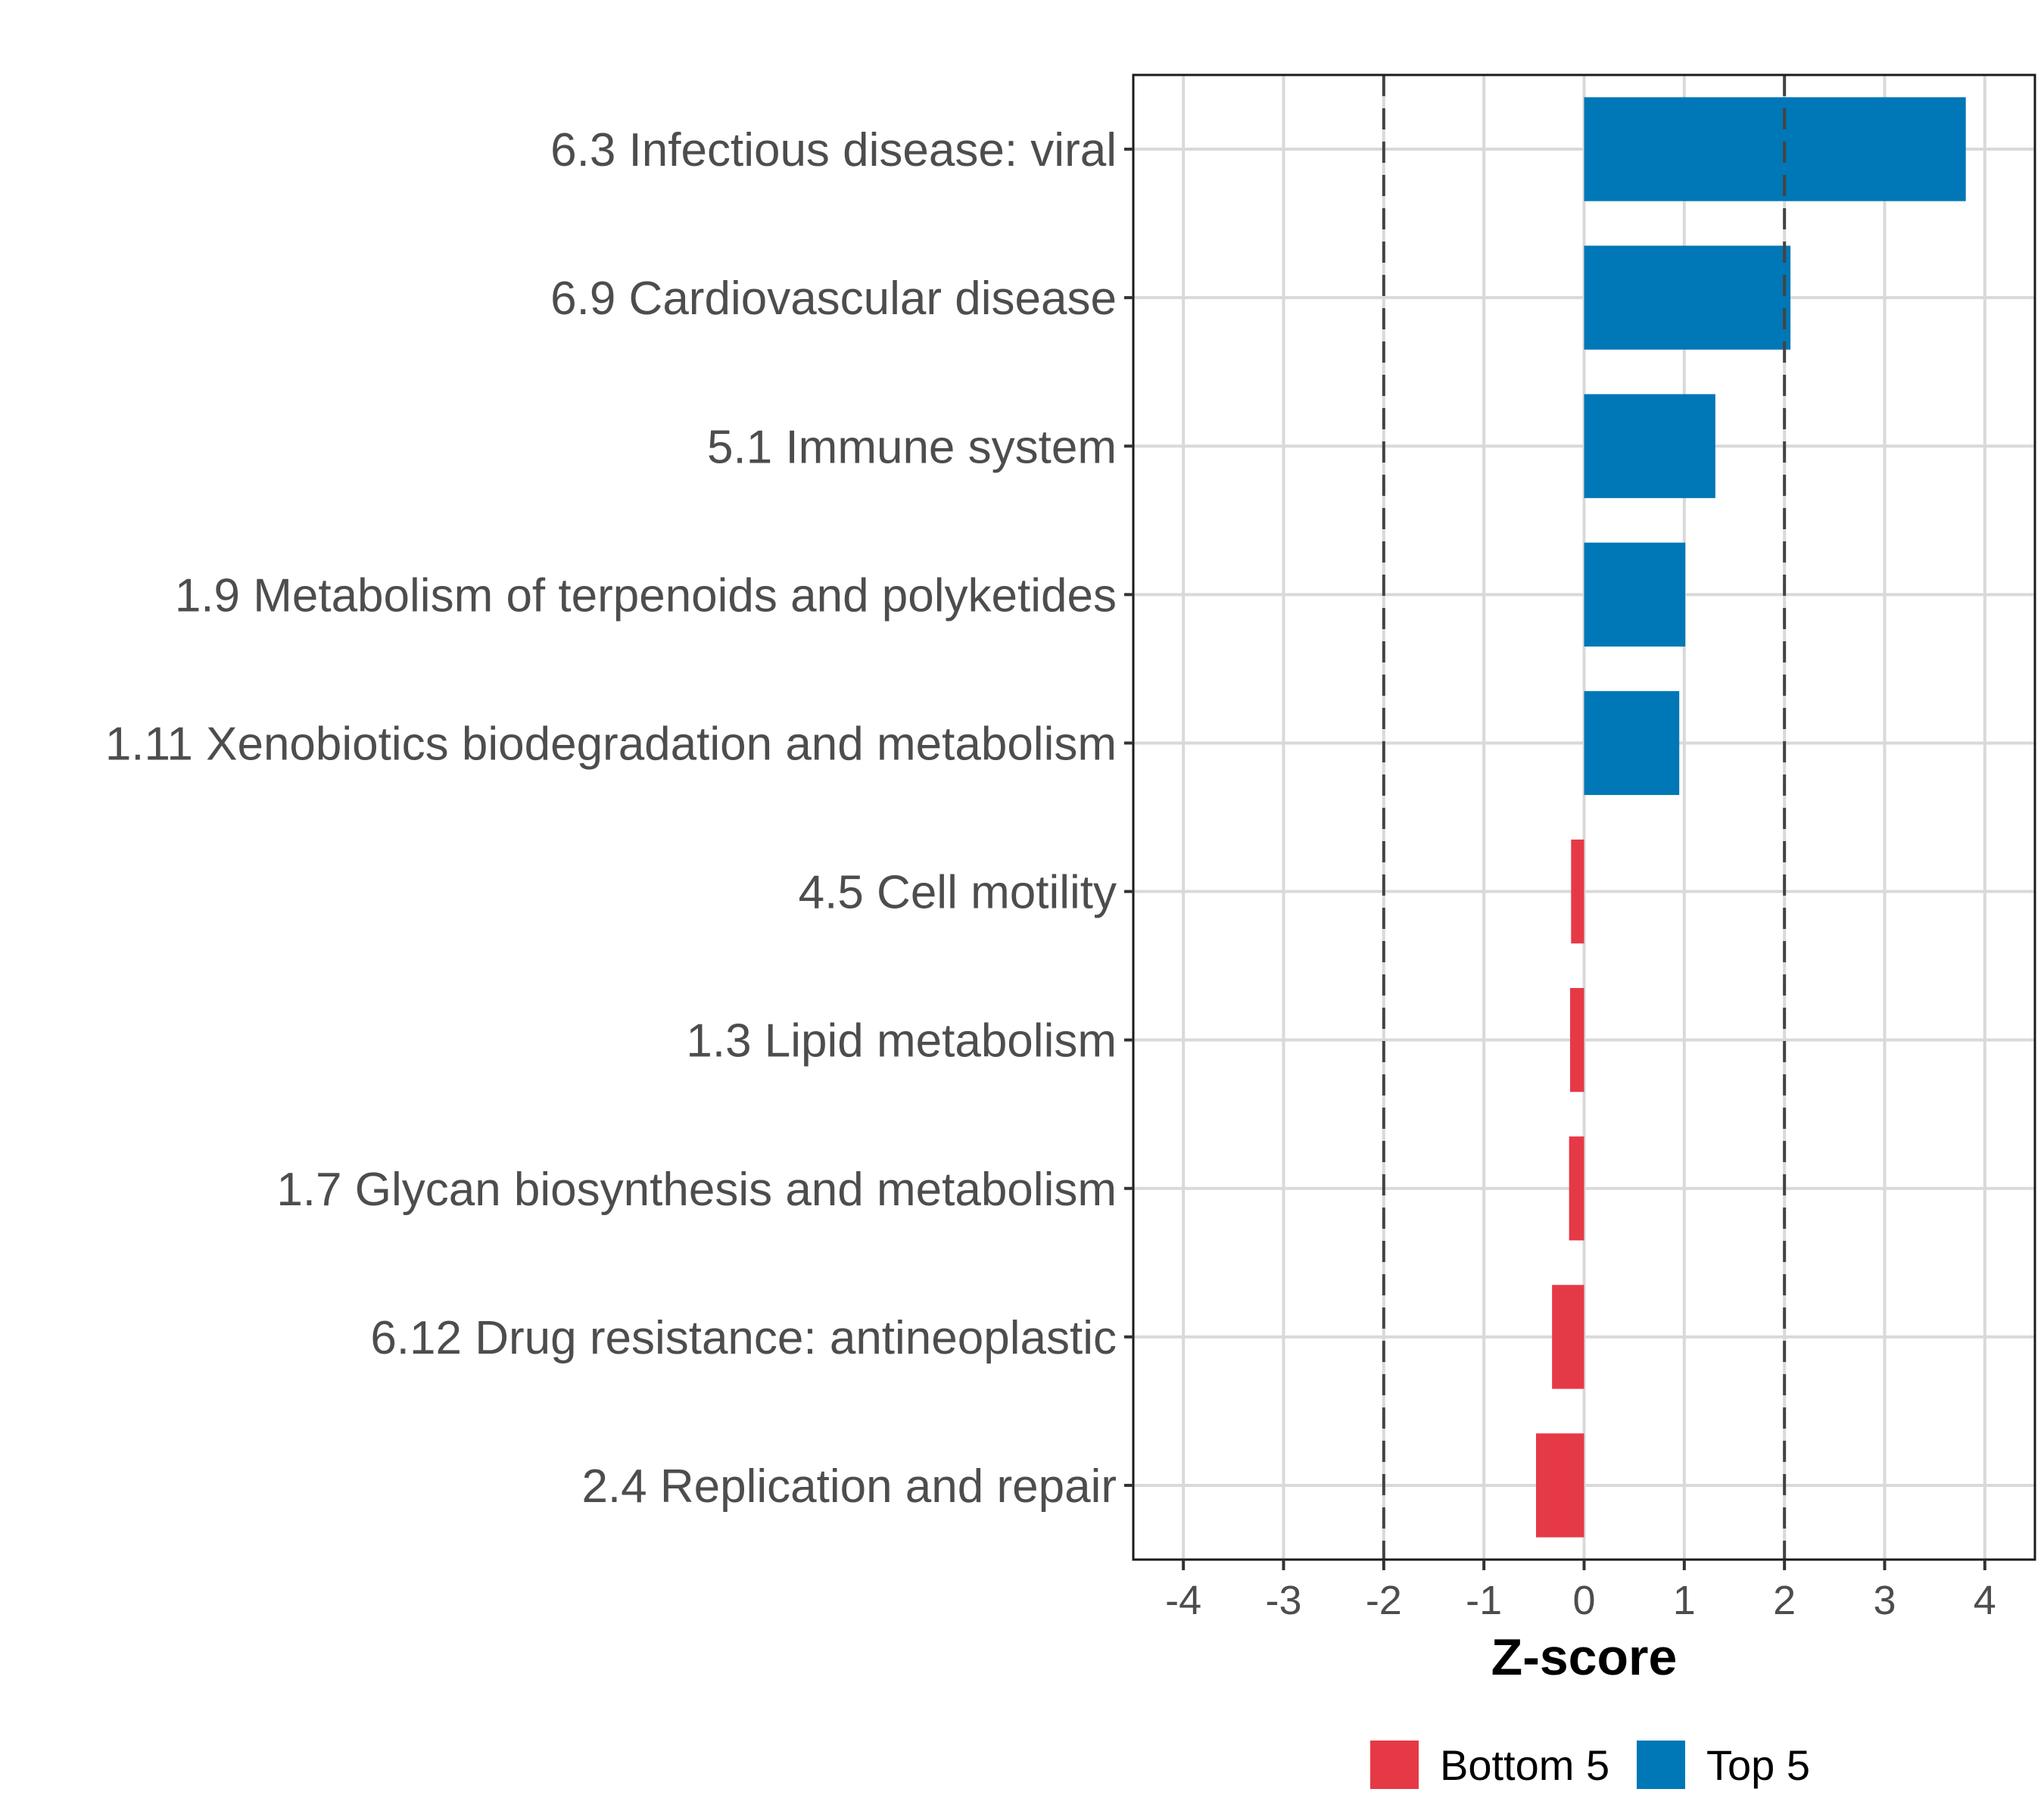 Image resolution: width=2044 pixels, height=1817 pixels. I want to click on y-tick-label: 1.3 Lipid metabolism, so click(901, 1041).